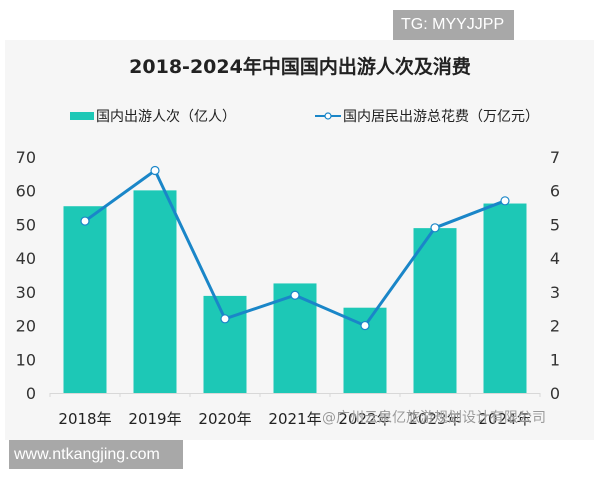  I want to click on bar-2020年, so click(225, 344).